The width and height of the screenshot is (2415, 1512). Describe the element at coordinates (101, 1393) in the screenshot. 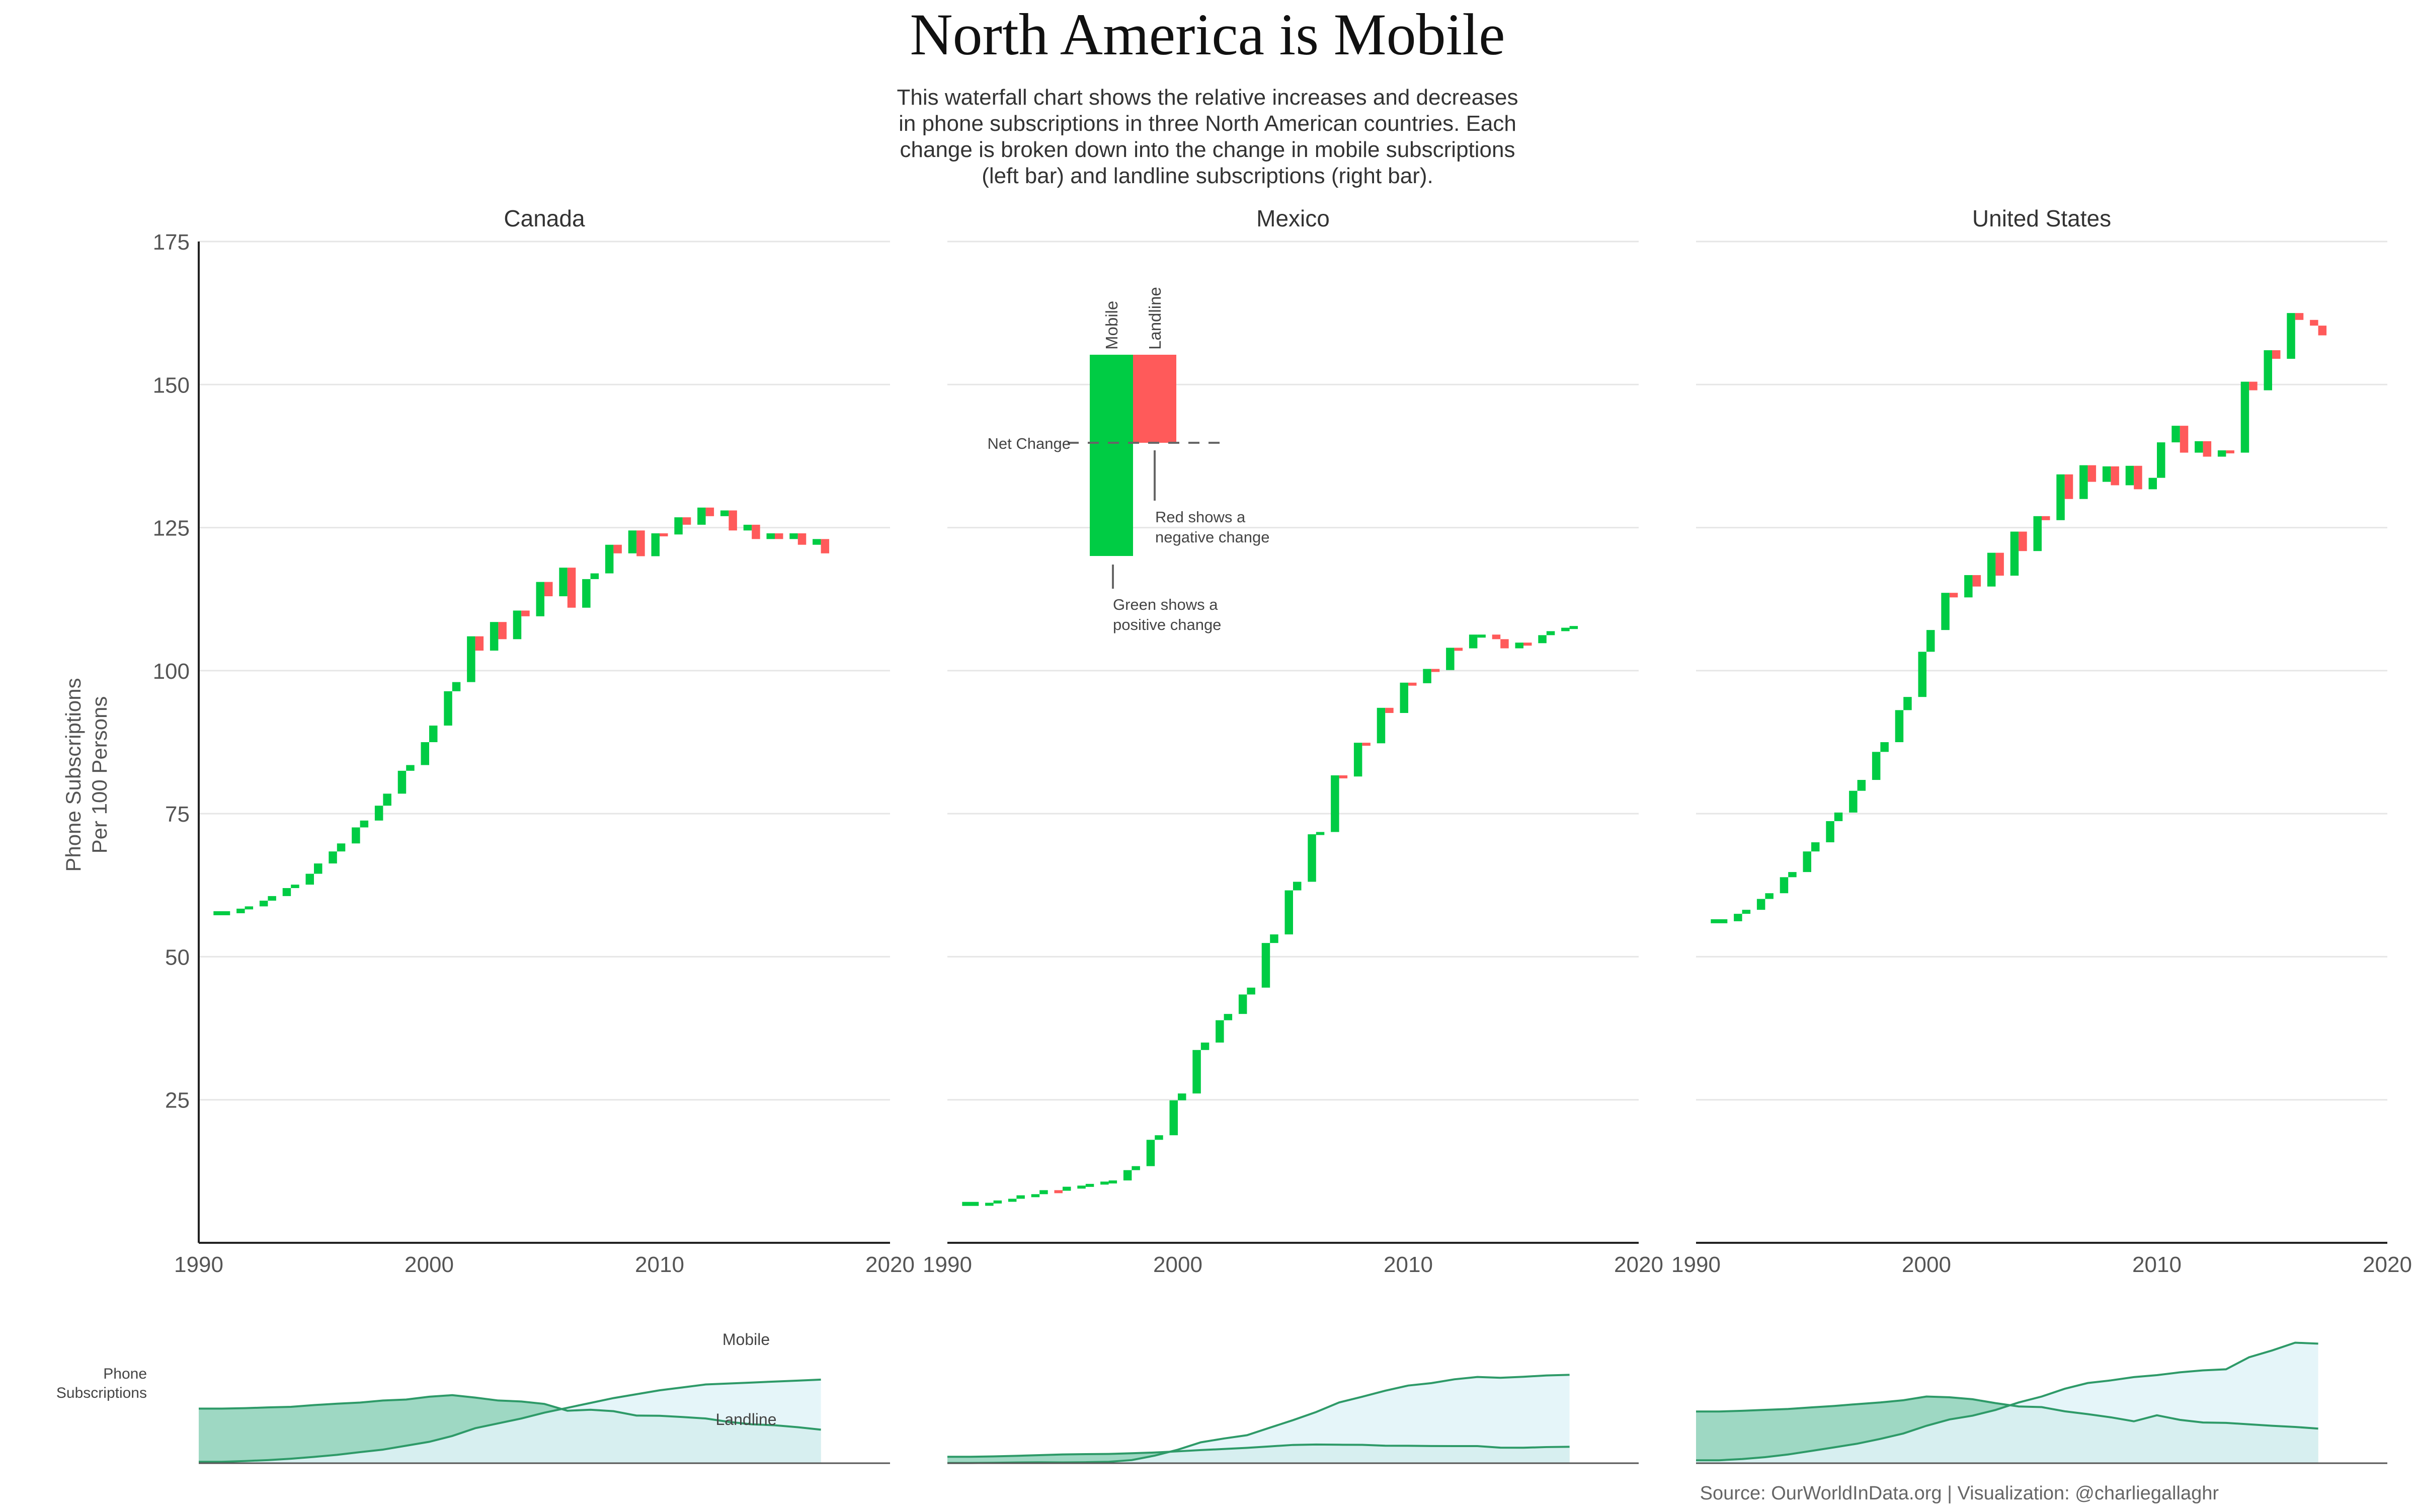

I see `mini-y-label-line2: Subscriptions` at that location.